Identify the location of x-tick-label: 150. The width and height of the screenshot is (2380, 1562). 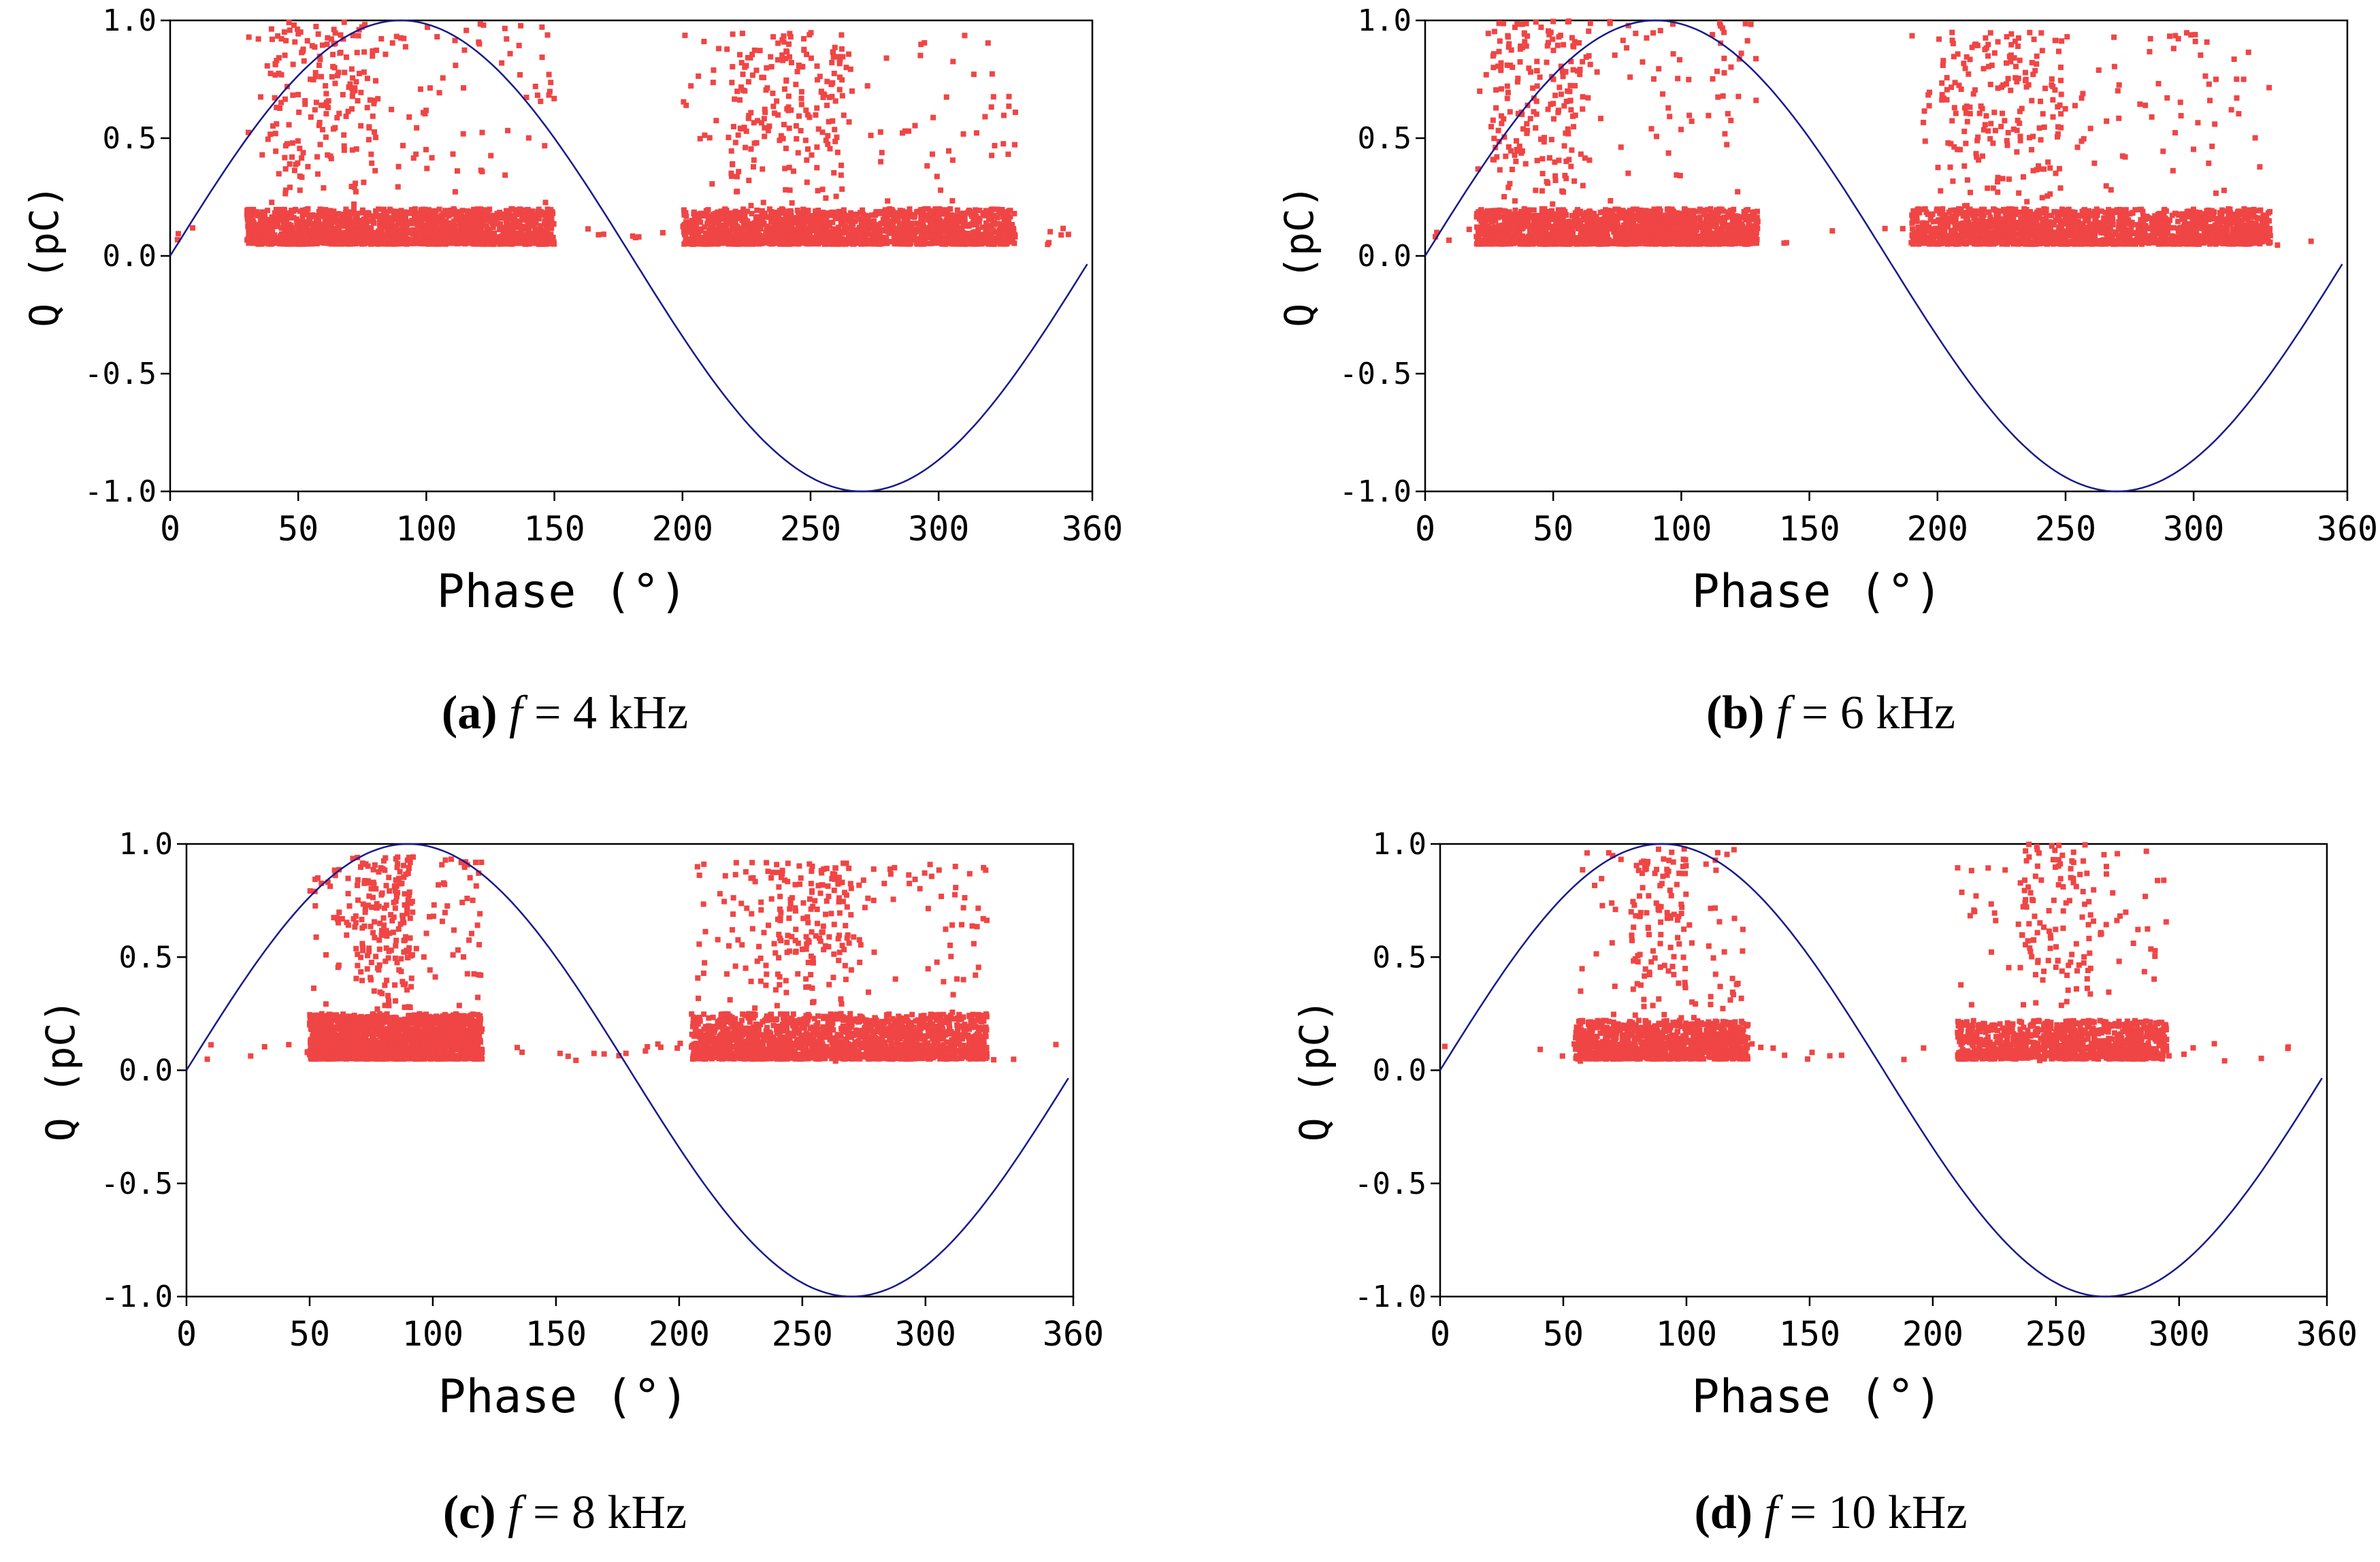
(554, 529).